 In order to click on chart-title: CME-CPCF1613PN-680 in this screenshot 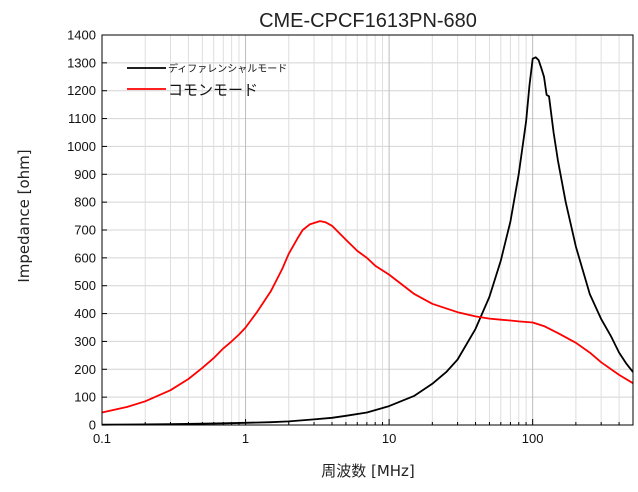, I will do `click(368, 21)`.